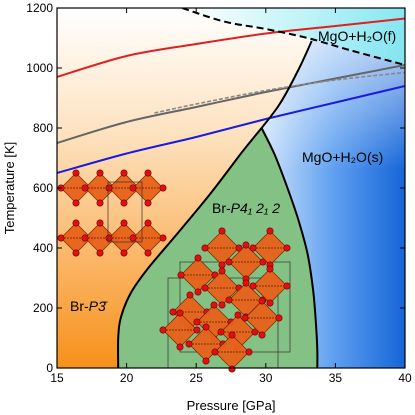 The height and width of the screenshot is (415, 415). What do you see at coordinates (357, 36) in the screenshot?
I see `label-mgo-h2o-fluid: MgO+H₂O(f)` at bounding box center [357, 36].